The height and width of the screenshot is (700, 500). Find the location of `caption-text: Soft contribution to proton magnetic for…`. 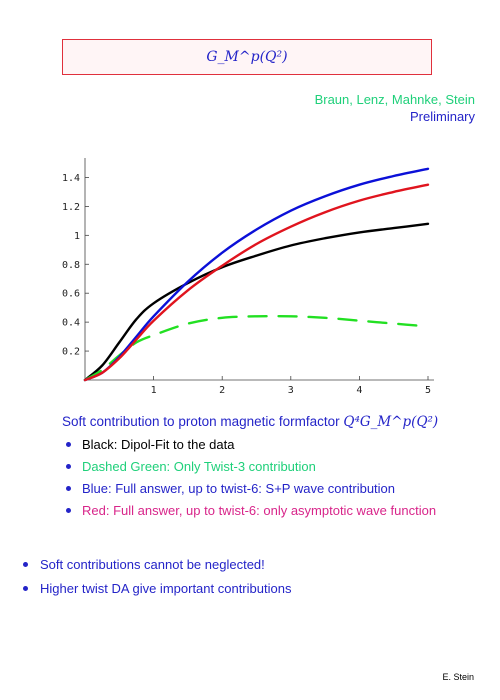

caption-text: Soft contribution to proton magnetic for… is located at coordinates (203, 421).